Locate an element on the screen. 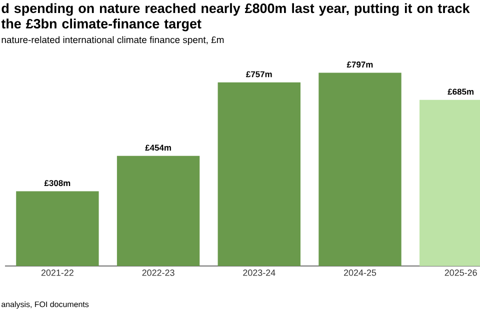 This screenshot has width=480, height=320. chart-title: d spending on nature reached nearly £800m last year, putting it on track the £3bn climate-finance target is located at coordinates (235, 17).